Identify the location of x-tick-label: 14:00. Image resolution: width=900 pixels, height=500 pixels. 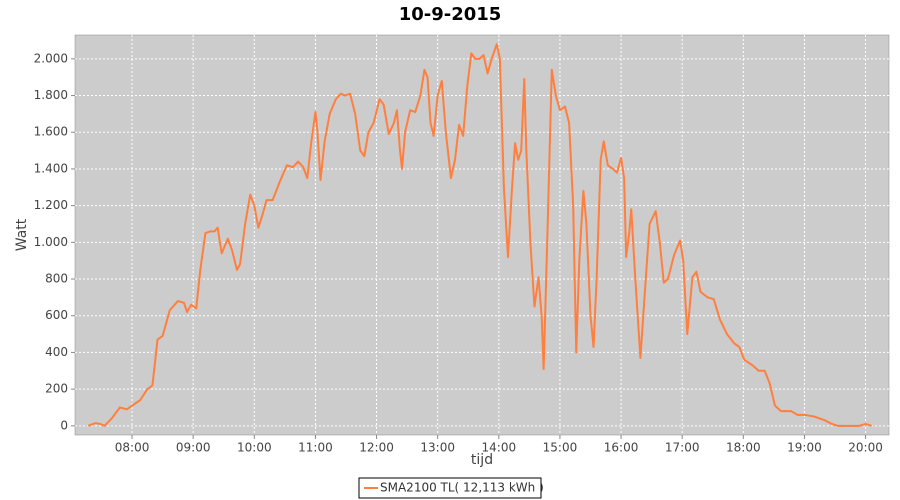
(499, 448).